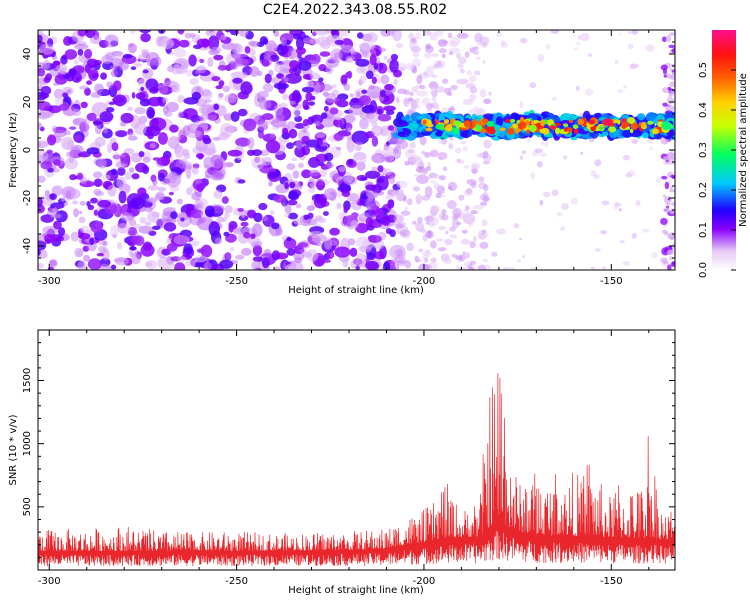 The width and height of the screenshot is (750, 600). Describe the element at coordinates (703, 190) in the screenshot. I see `colorbar-tick-label: 0.2` at that location.